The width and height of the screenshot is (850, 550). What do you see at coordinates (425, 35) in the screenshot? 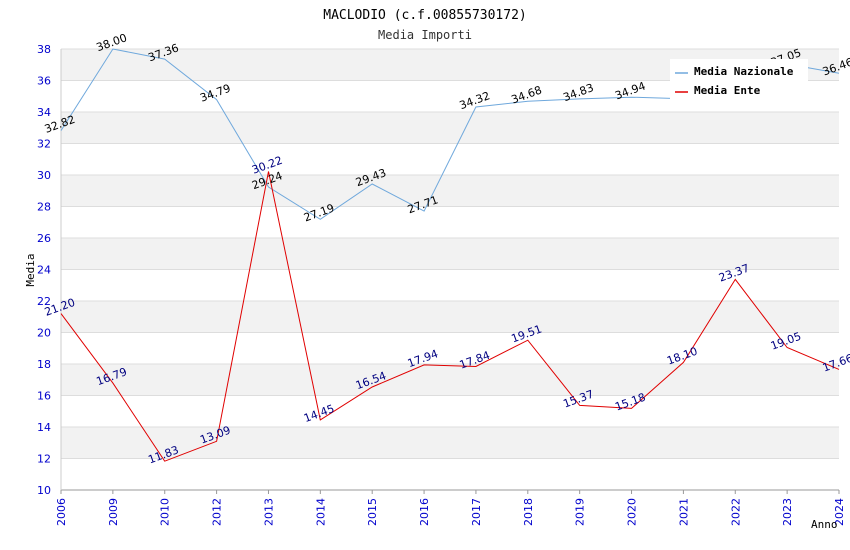
I see `chart-subtitle: Media Importi` at bounding box center [425, 35].